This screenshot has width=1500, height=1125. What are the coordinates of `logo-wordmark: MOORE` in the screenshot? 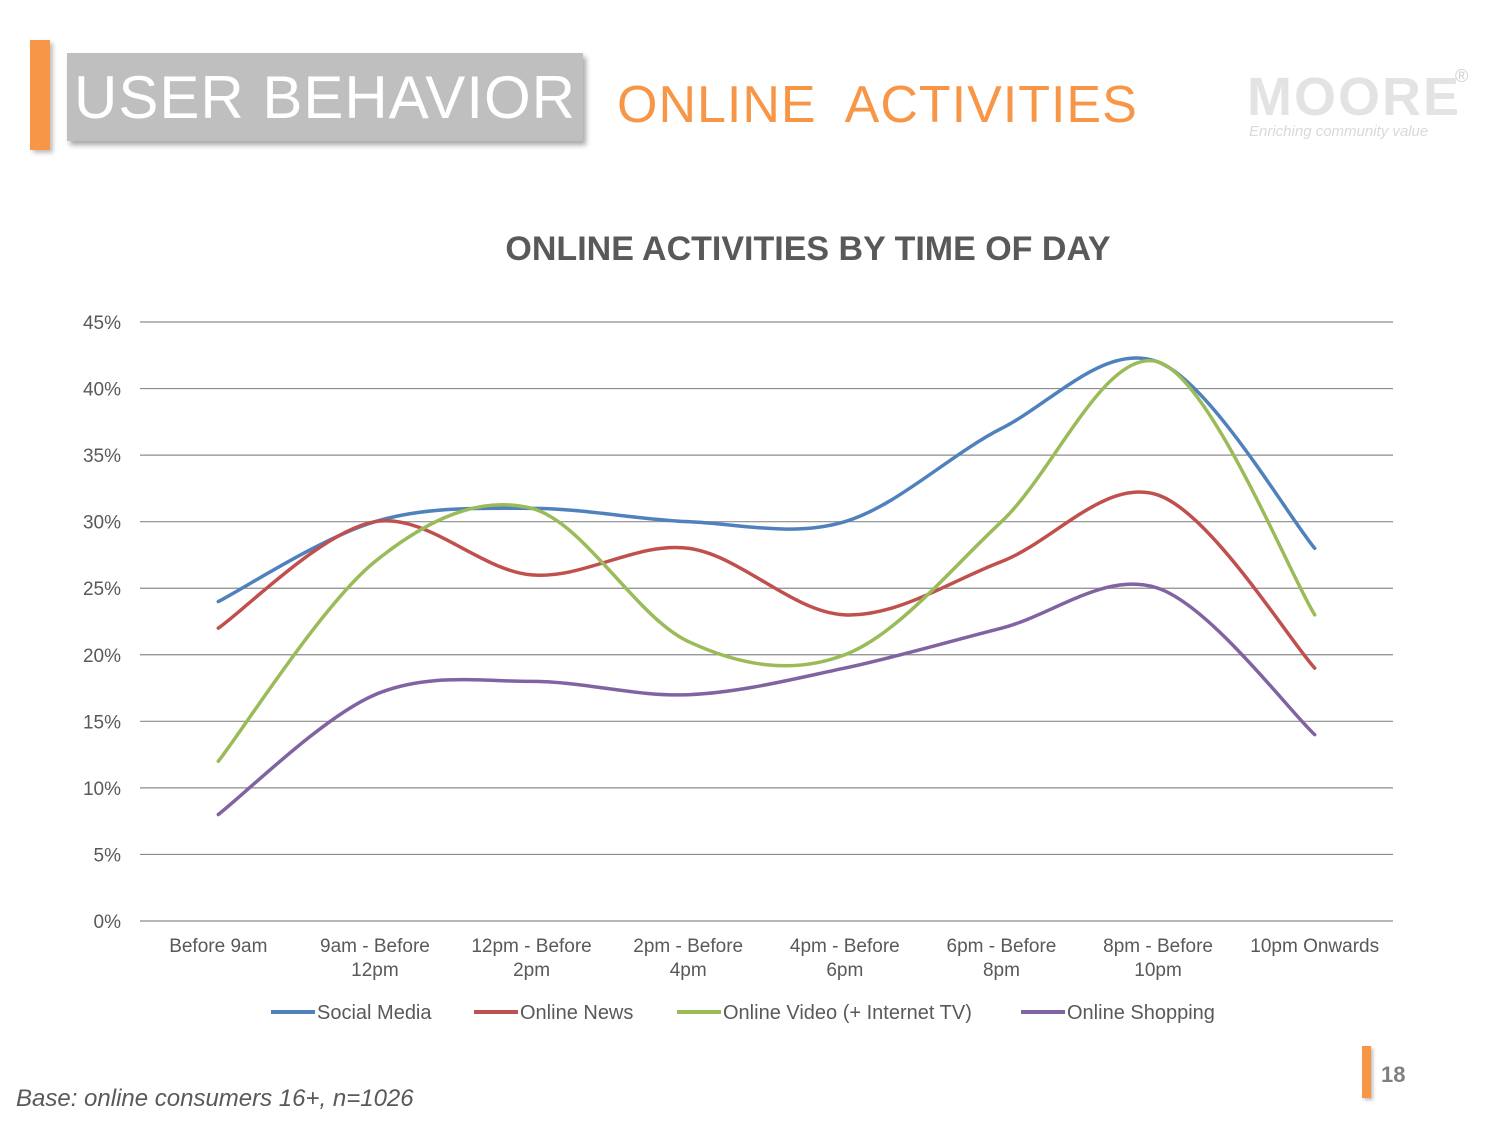 It's located at (1354, 97).